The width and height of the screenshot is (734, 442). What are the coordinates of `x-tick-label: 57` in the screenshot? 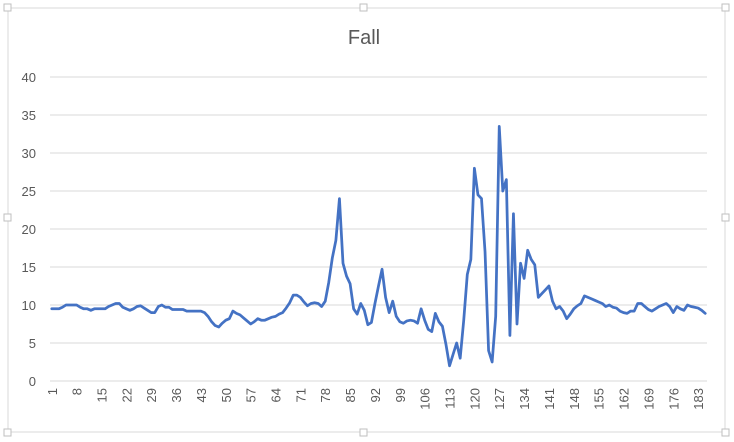 It's located at (251, 395).